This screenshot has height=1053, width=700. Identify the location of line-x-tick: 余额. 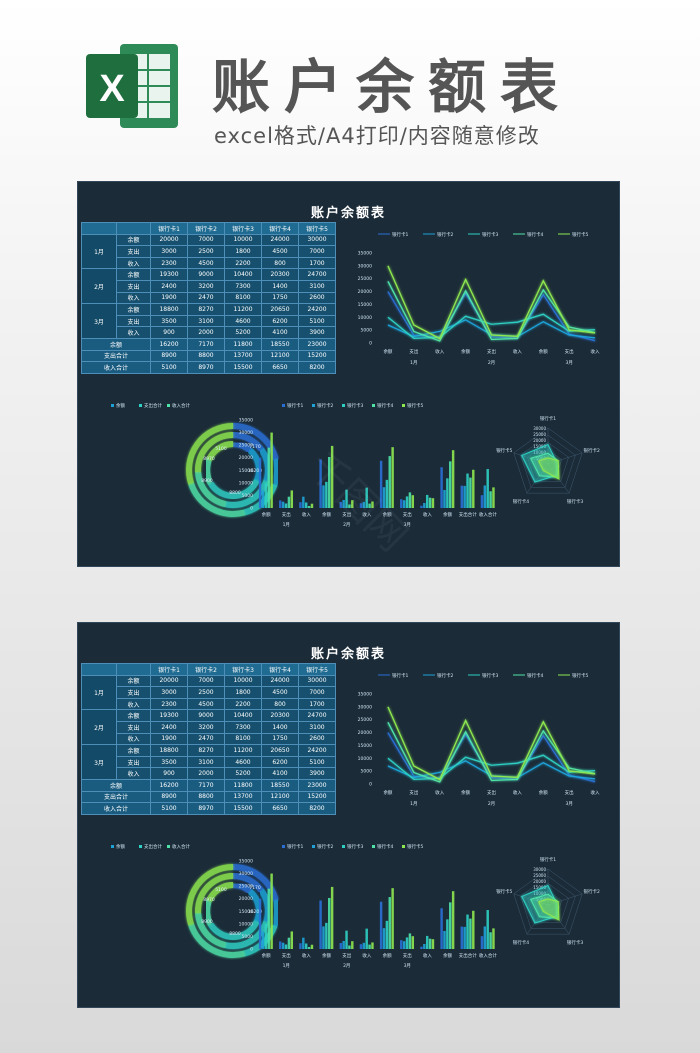
(465, 351).